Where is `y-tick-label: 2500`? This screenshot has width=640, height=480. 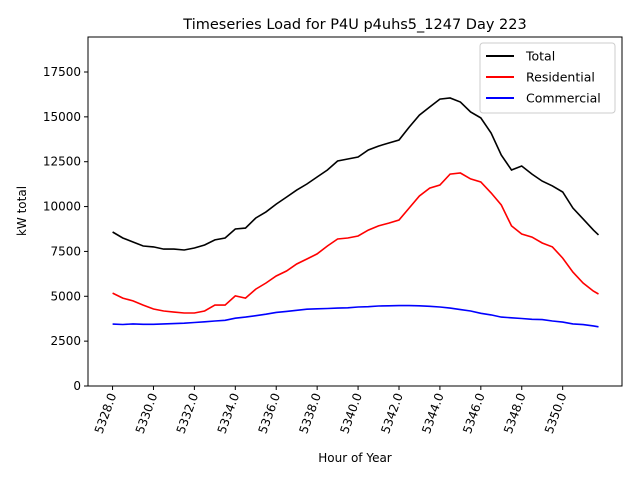
y-tick-label: 2500 is located at coordinates (65, 341).